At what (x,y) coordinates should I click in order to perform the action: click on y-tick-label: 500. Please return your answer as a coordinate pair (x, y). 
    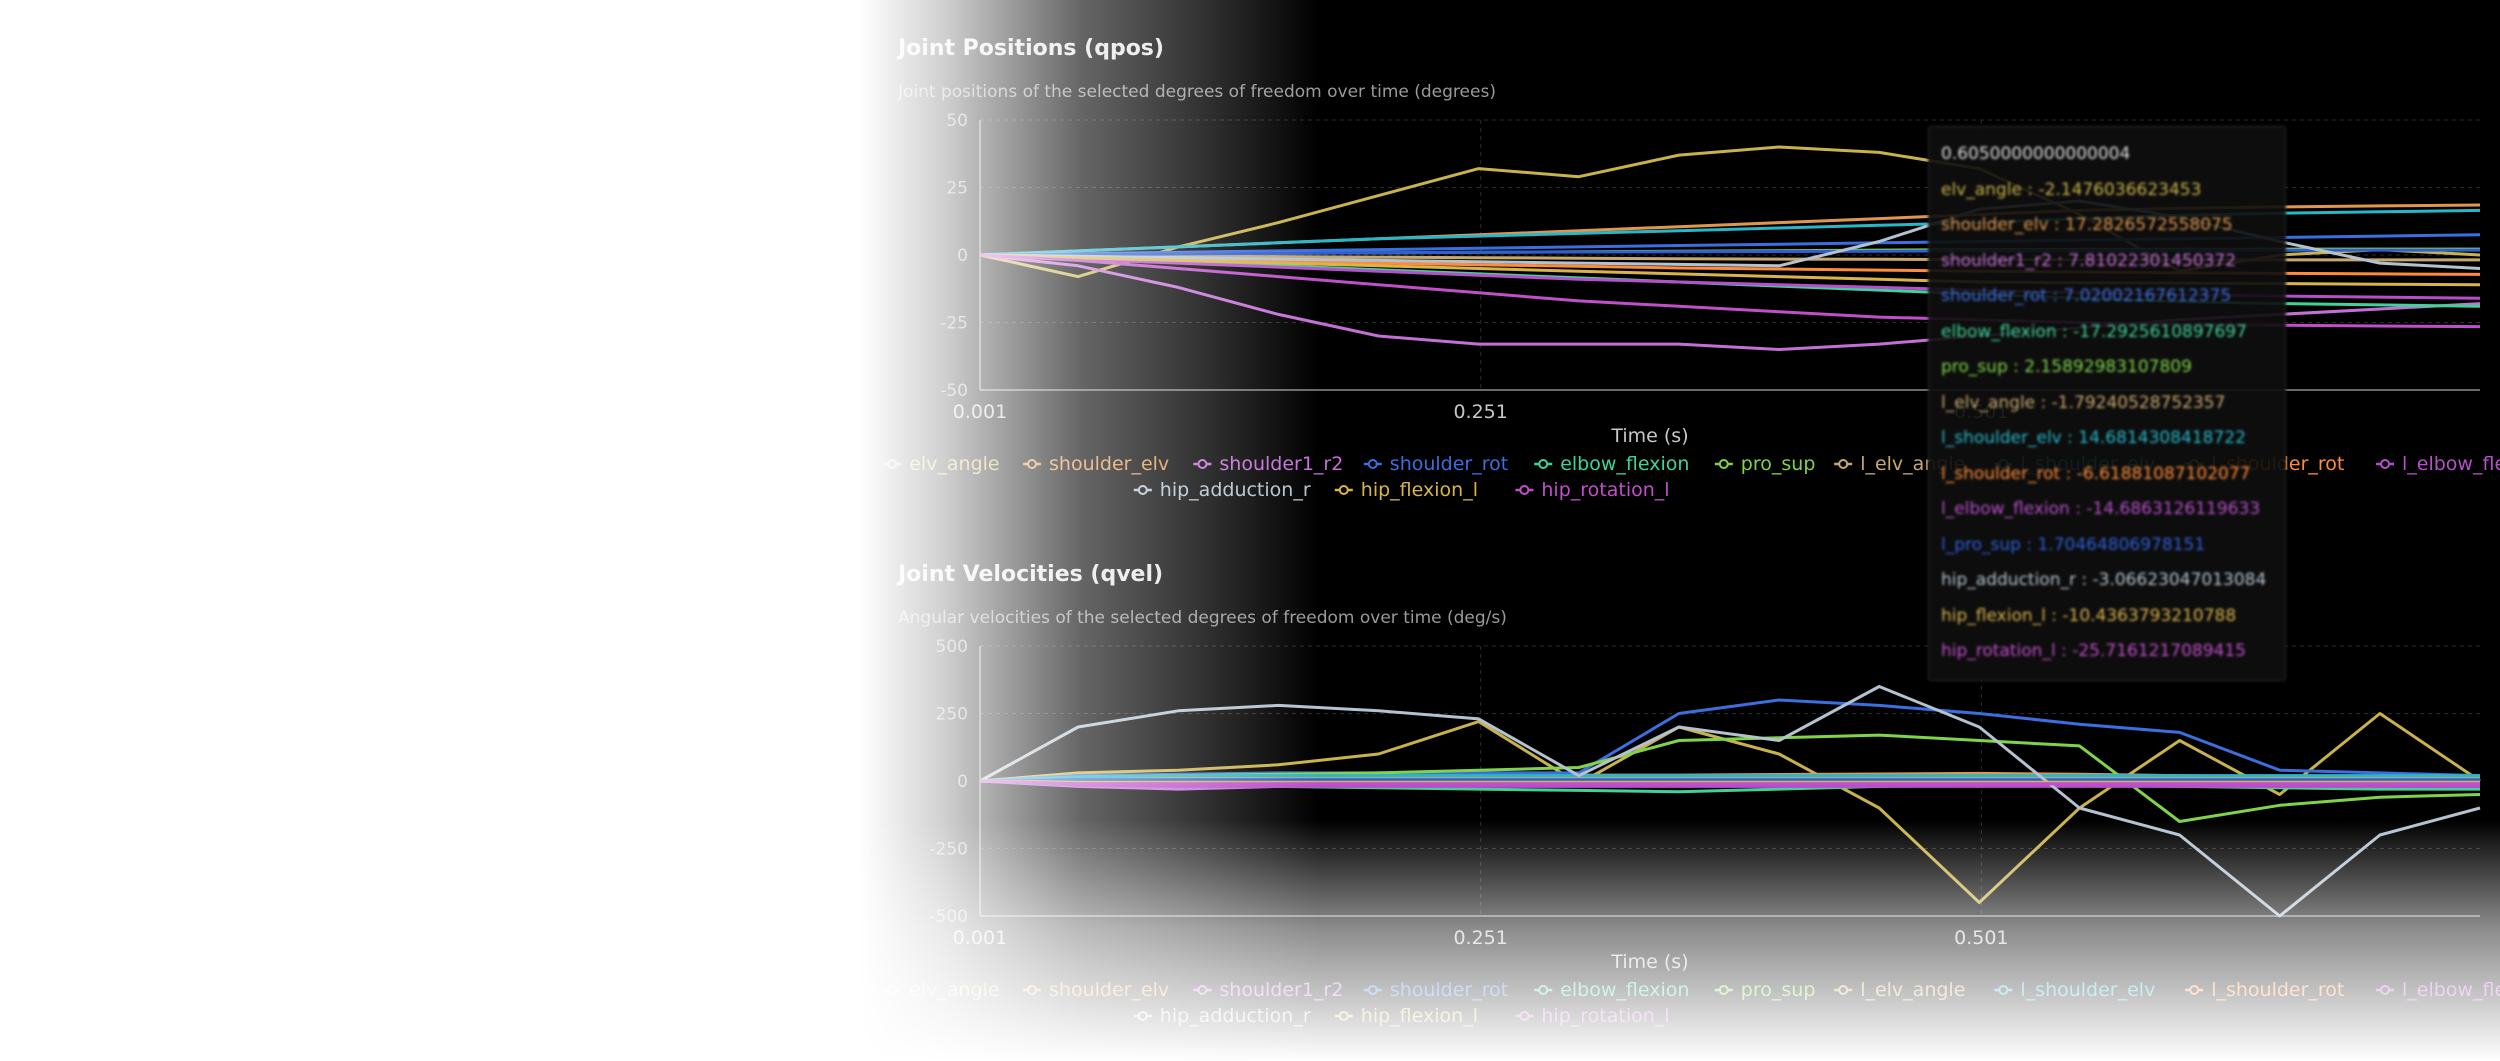
    Looking at the image, I should click on (952, 647).